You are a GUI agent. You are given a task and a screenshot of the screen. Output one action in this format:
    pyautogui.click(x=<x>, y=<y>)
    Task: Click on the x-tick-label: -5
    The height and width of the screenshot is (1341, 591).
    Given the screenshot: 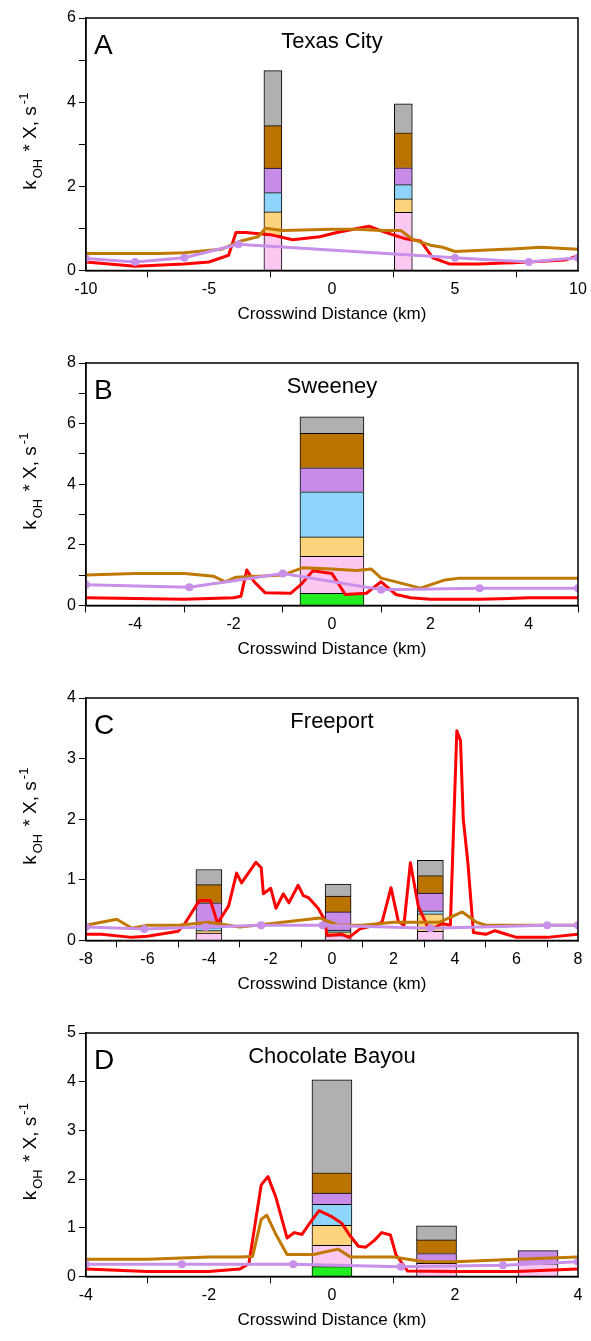 What is the action you would take?
    pyautogui.click(x=209, y=289)
    